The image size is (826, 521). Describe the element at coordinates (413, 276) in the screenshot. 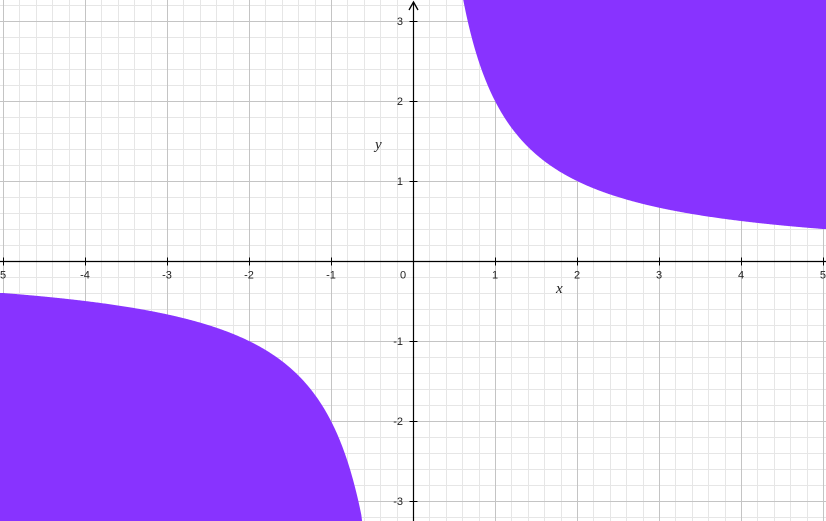

I see `x-tick-labels: 5 -4 -3 -2 -1 0 1 2 3 4 5` at that location.